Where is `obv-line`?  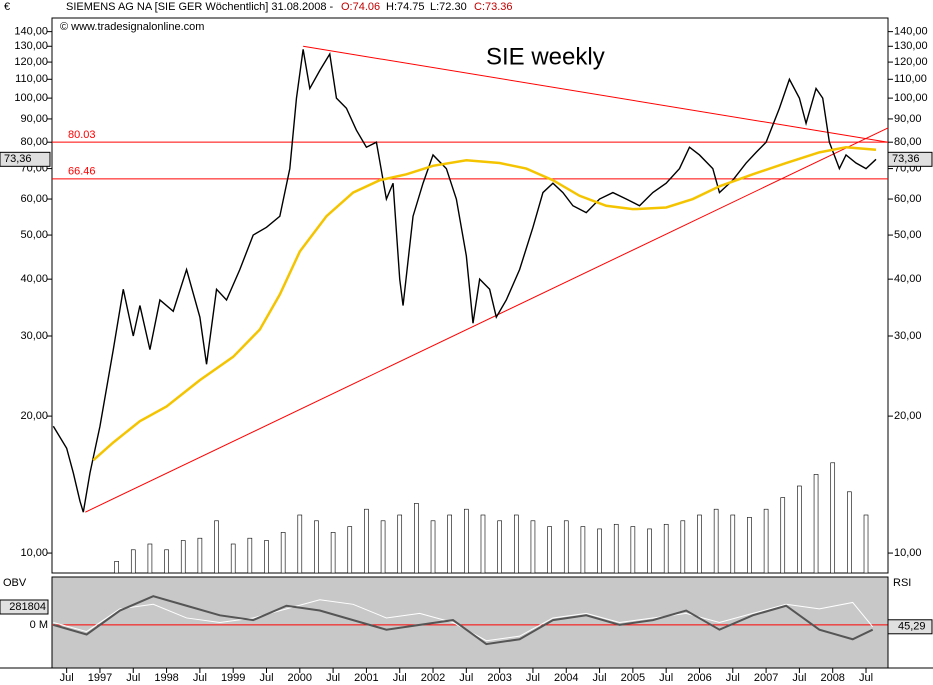
obv-line is located at coordinates (463, 620).